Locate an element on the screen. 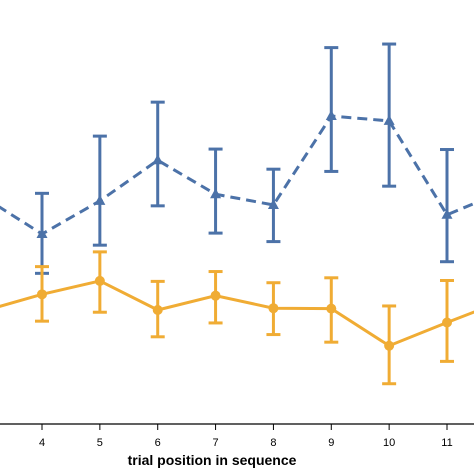 The image size is (474, 474). x-tick-label: 10 is located at coordinates (389, 443).